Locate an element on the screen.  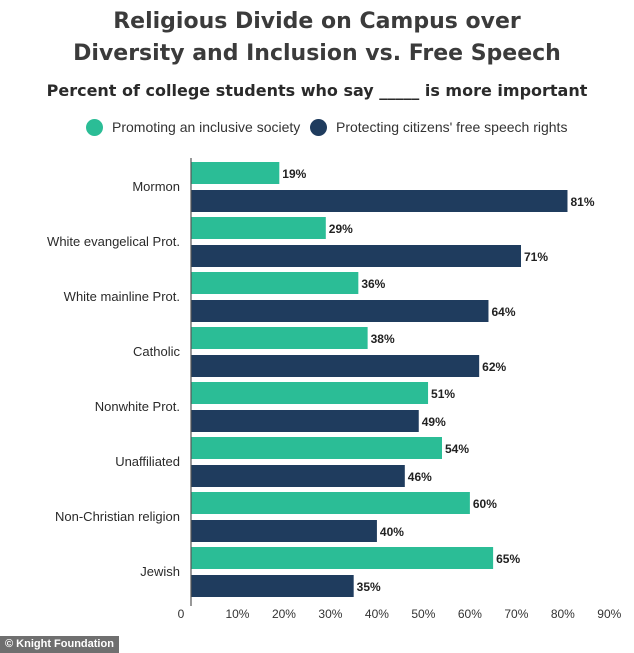
category-label-white-mainline-prot: White mainline Prot. is located at coordinates (122, 296).